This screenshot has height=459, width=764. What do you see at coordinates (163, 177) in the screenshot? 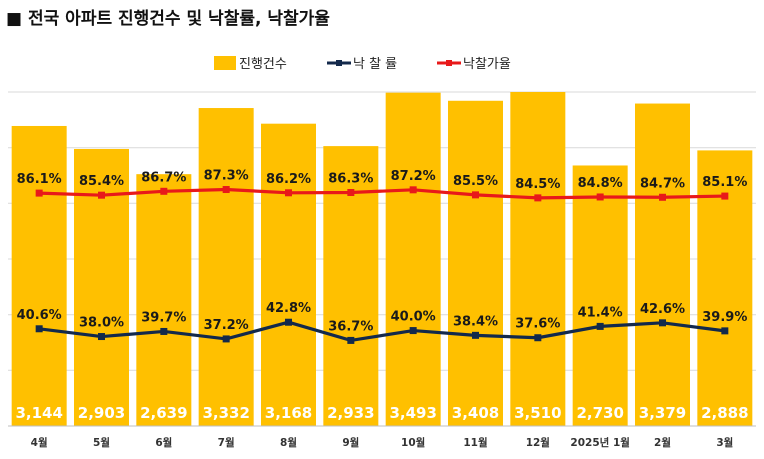
I see `price-rate-label-3: 86.7%` at bounding box center [163, 177].